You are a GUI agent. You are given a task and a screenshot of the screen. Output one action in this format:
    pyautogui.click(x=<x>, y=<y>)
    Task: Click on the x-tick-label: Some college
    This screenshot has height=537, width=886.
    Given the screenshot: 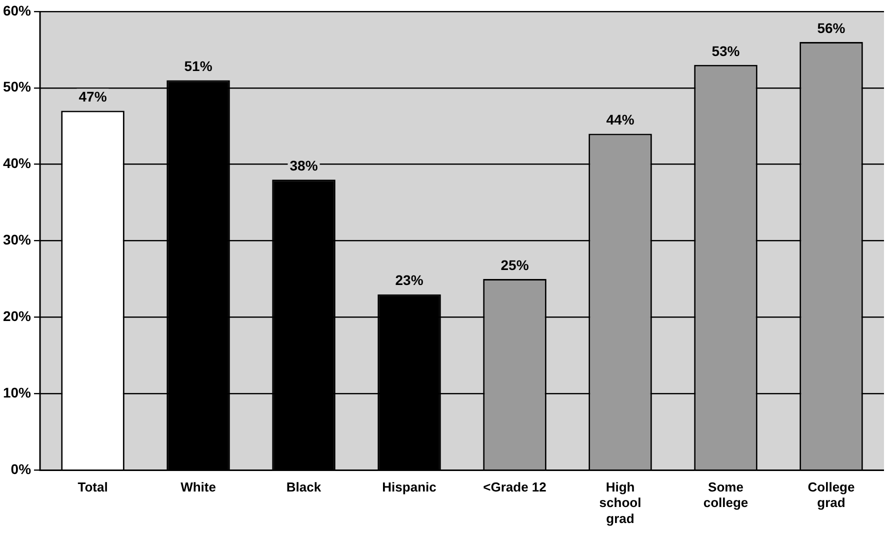 What is the action you would take?
    pyautogui.click(x=725, y=495)
    